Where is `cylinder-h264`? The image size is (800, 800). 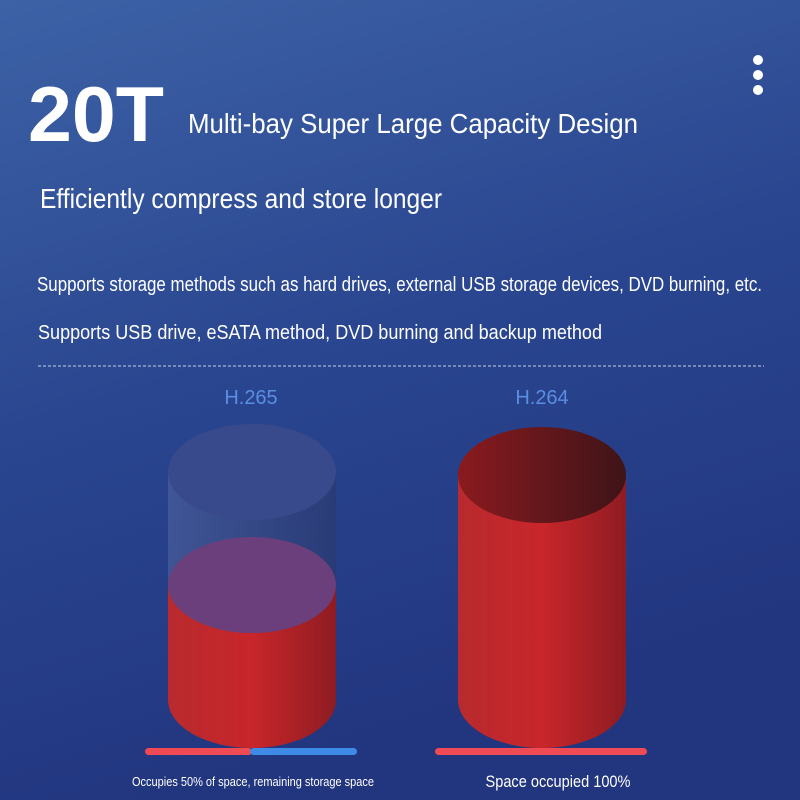 cylinder-h264 is located at coordinates (542, 587).